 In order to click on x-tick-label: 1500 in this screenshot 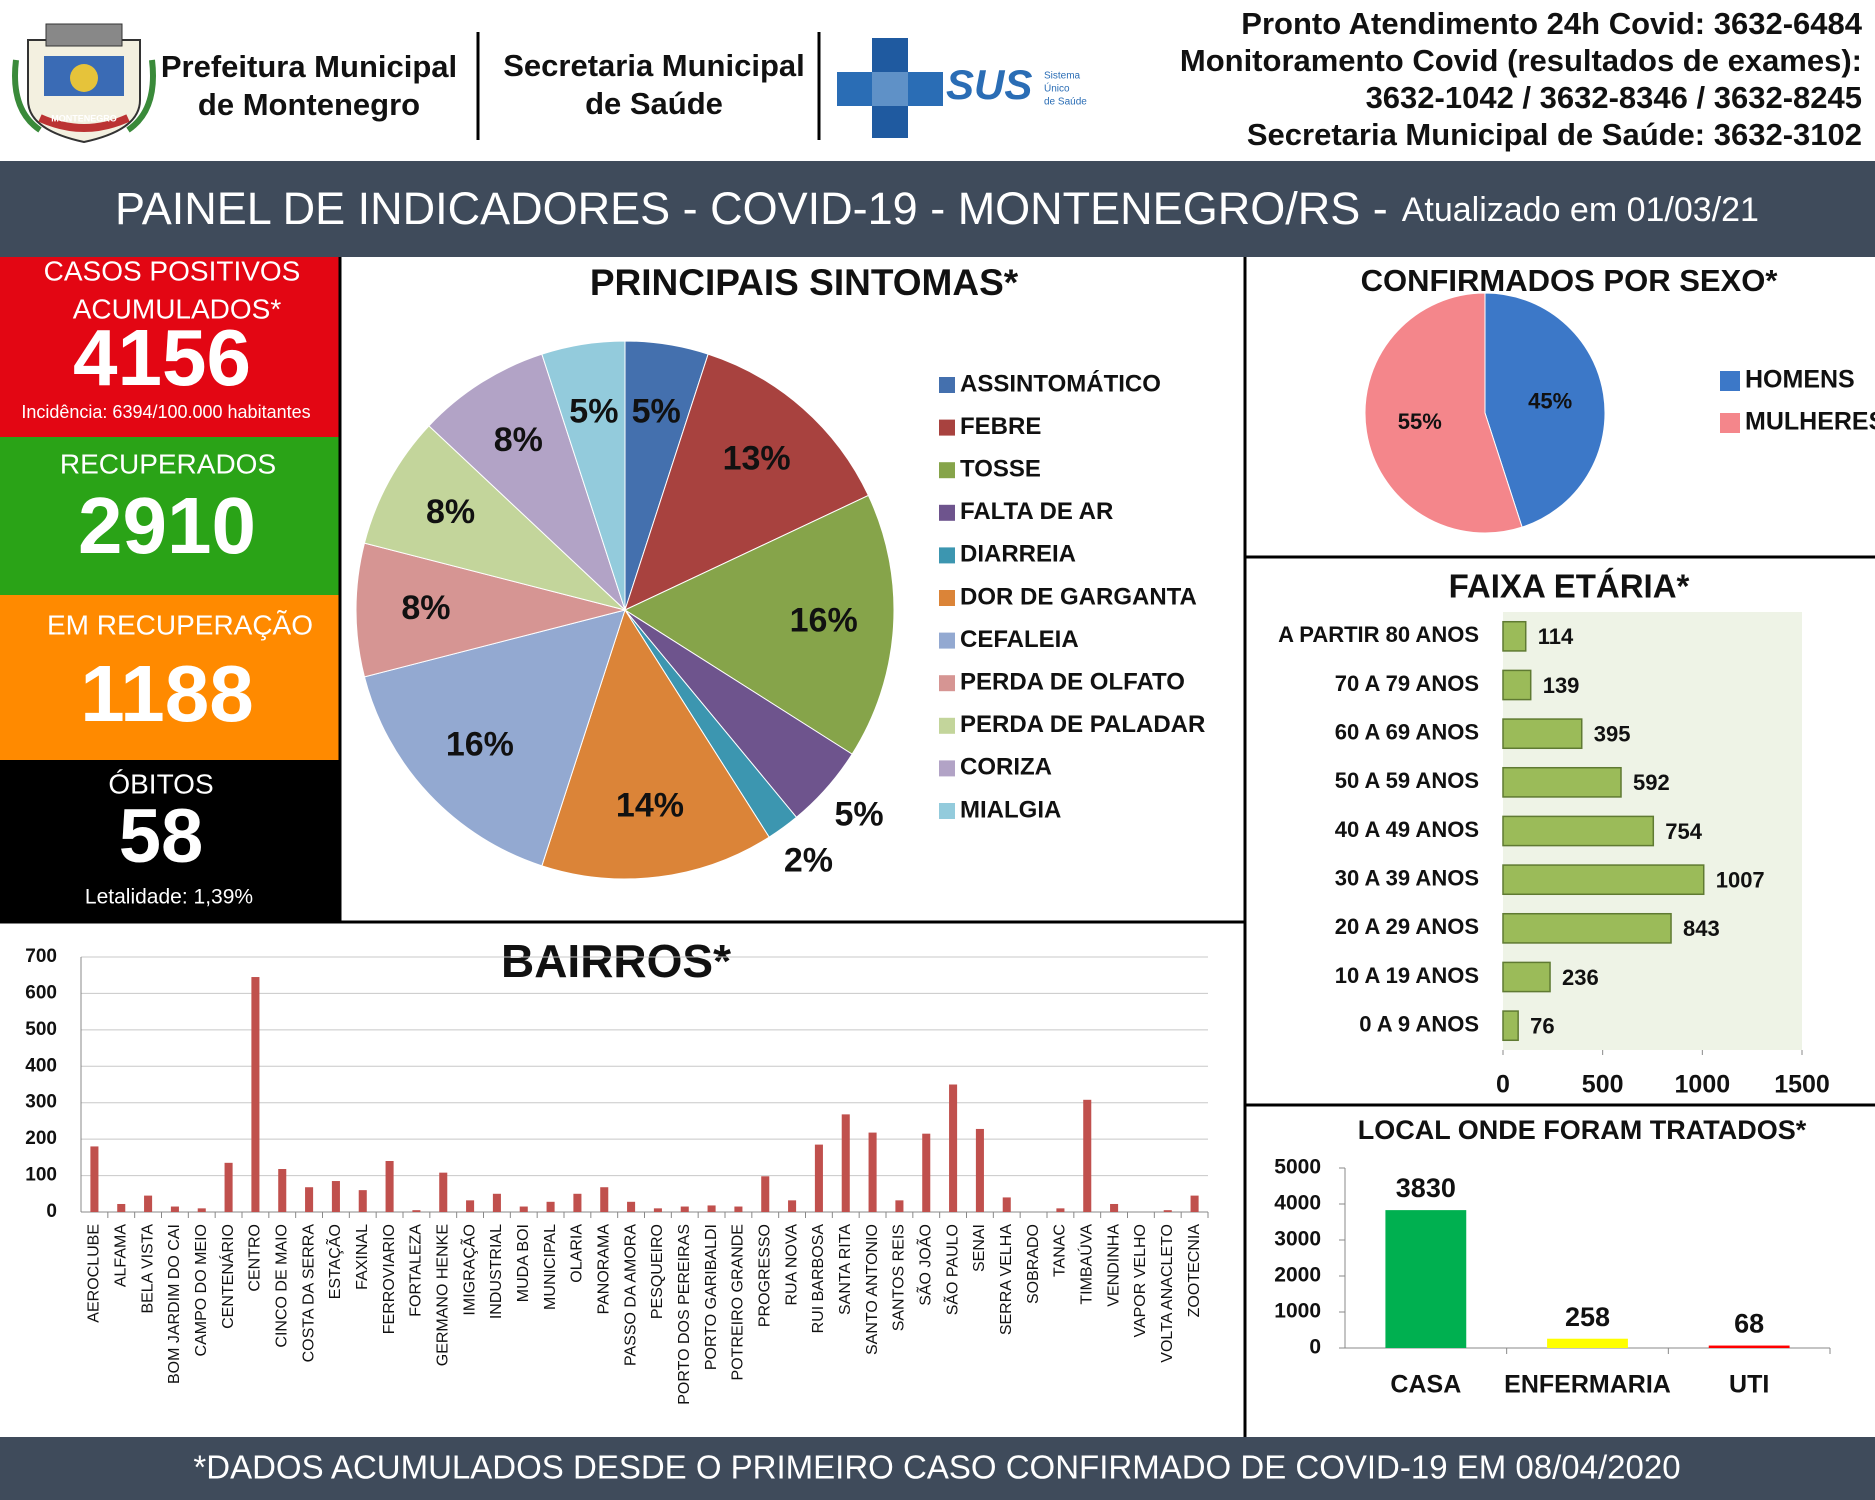, I will do `click(1802, 1085)`.